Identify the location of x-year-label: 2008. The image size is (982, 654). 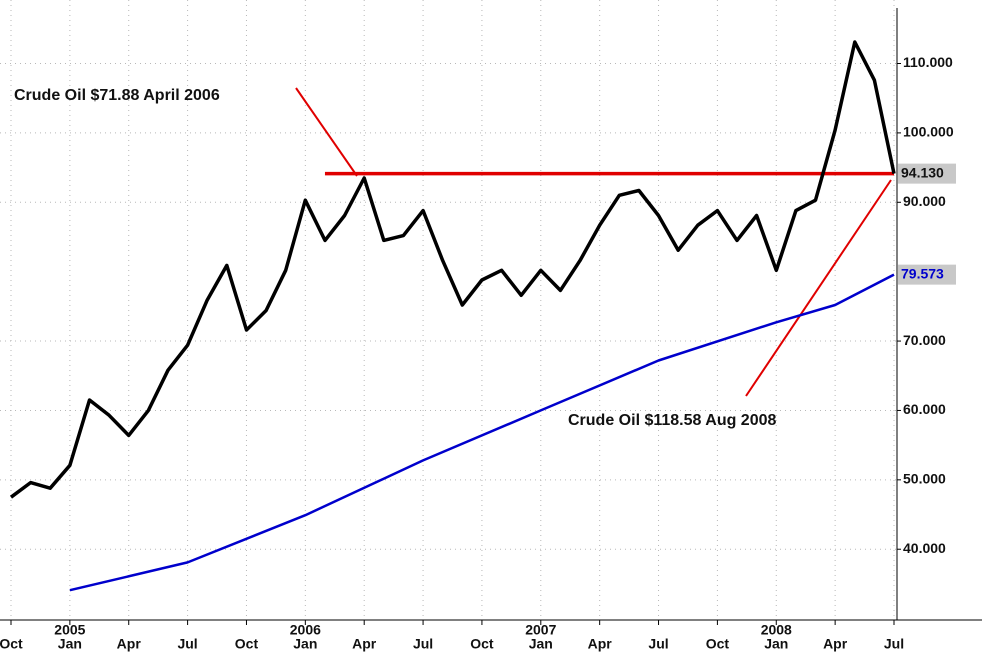
(776, 630).